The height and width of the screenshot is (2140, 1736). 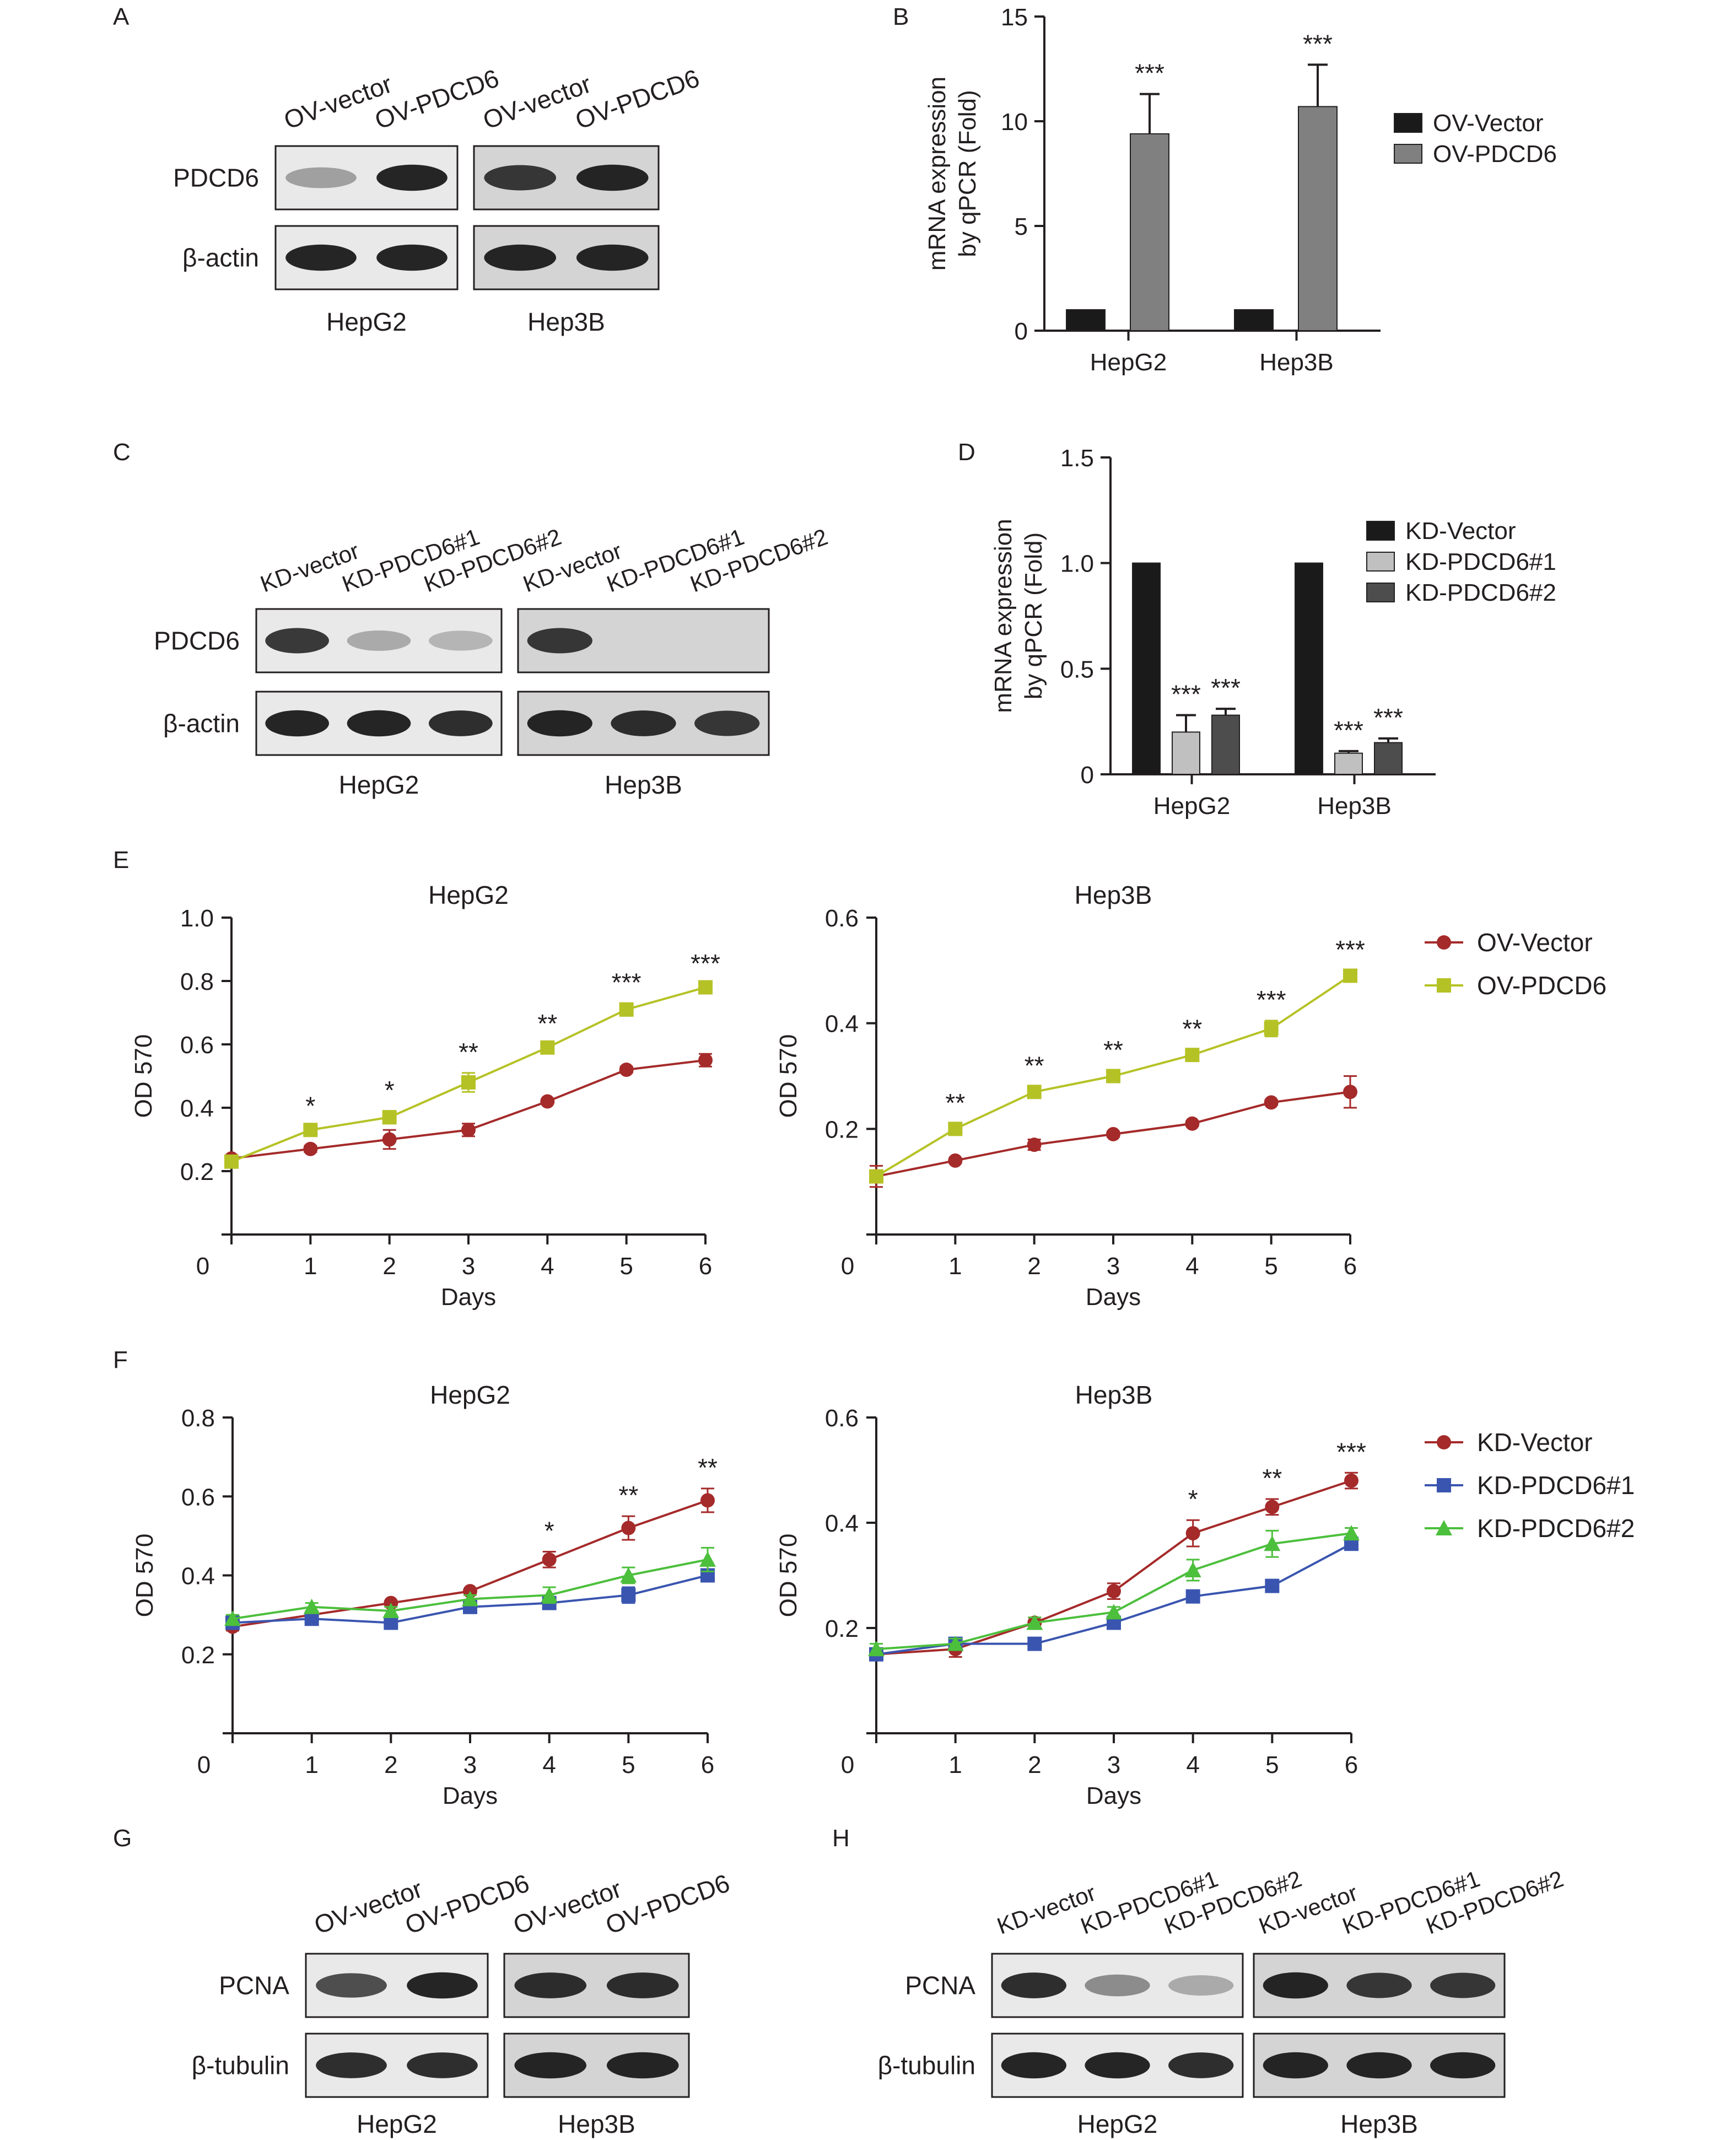 I want to click on legend-swatch-ov-vector, so click(x=1408, y=123).